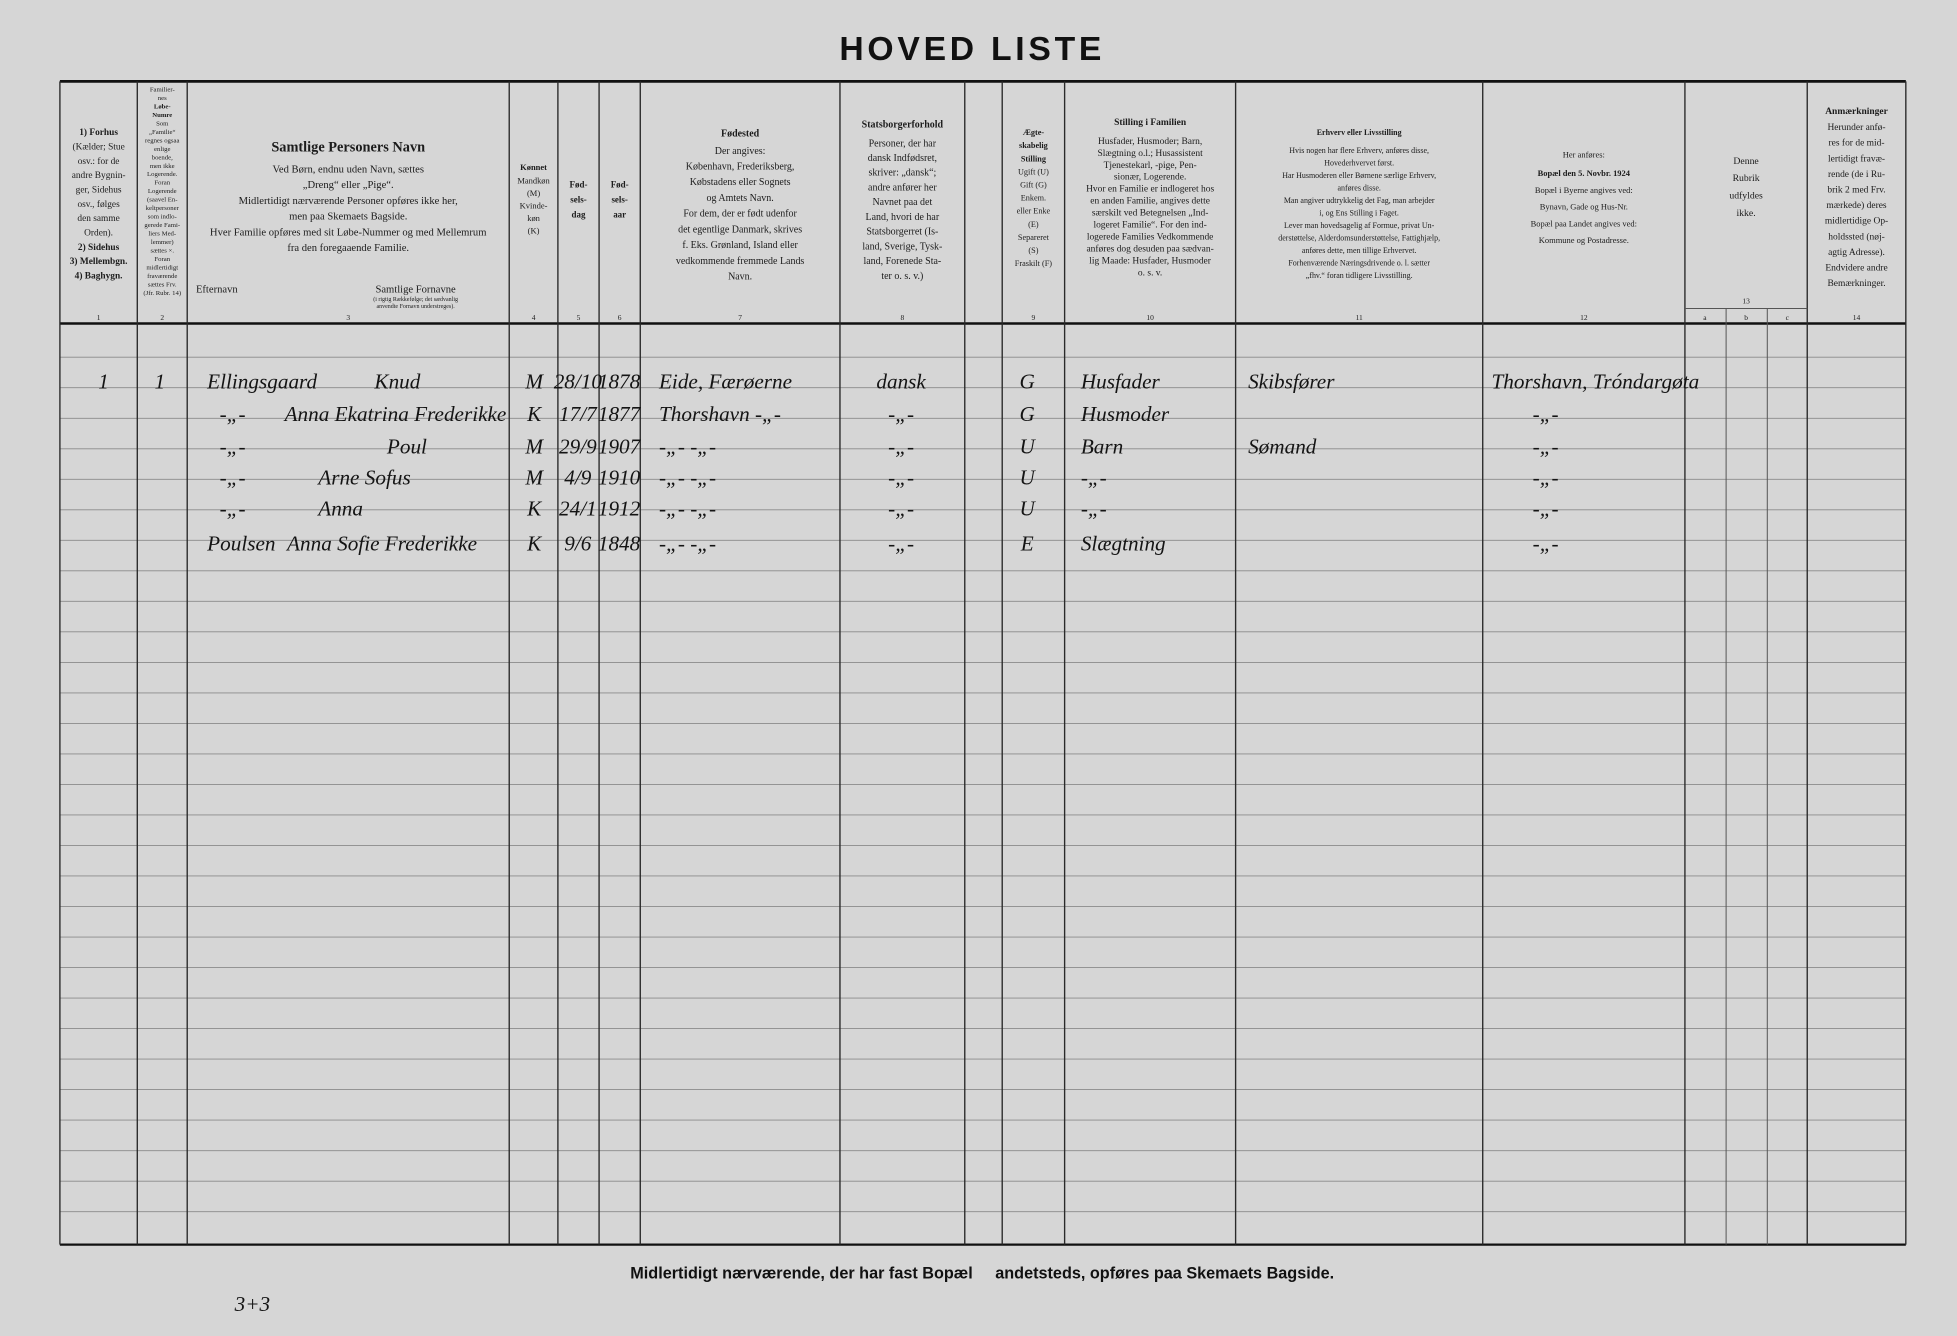 Image resolution: width=1957 pixels, height=1336 pixels. I want to click on handwritten-occupation: Sømand, so click(1282, 446).